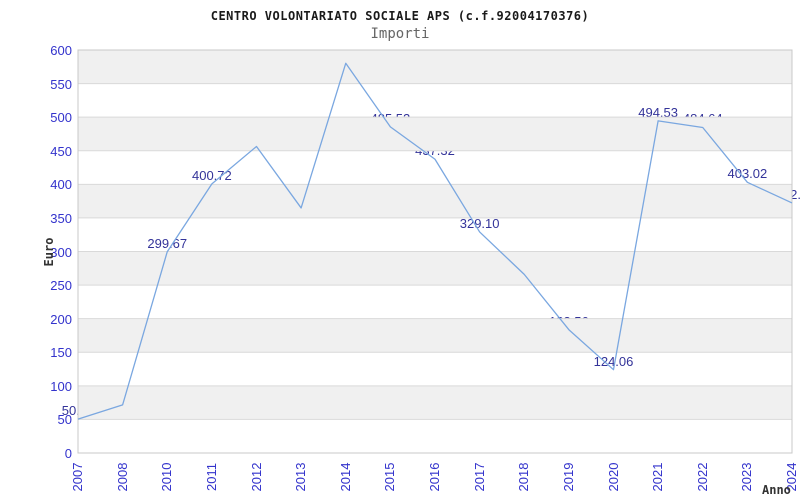 The width and height of the screenshot is (800, 500). What do you see at coordinates (61, 386) in the screenshot?
I see `y-tick-label: 100` at bounding box center [61, 386].